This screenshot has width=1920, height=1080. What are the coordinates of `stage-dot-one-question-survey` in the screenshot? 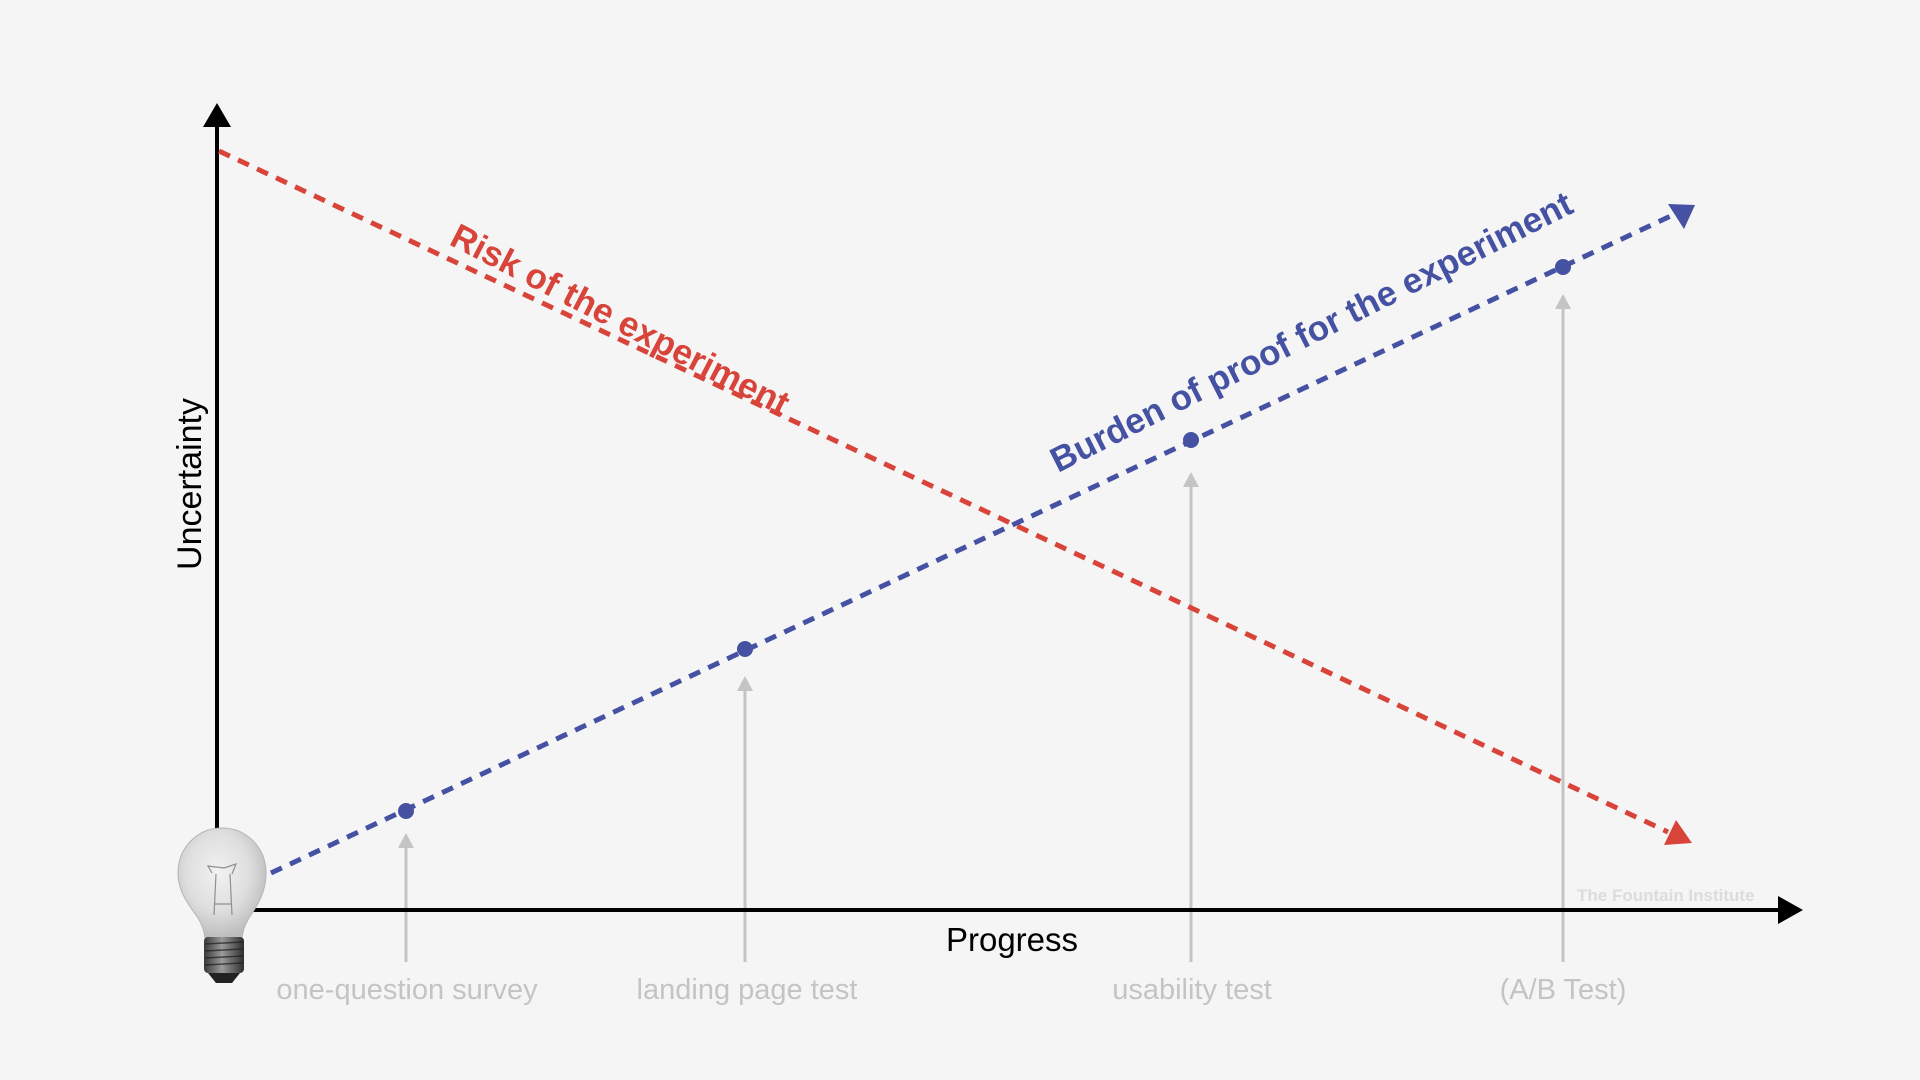 It's located at (406, 811).